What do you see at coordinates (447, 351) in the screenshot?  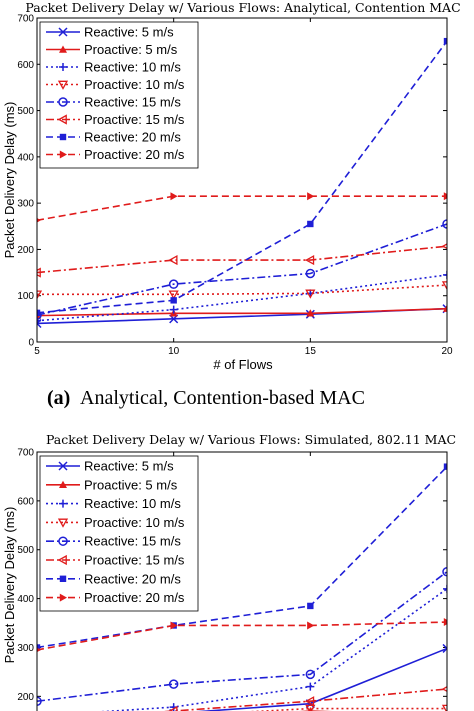 I see `x-tick-label: 20` at bounding box center [447, 351].